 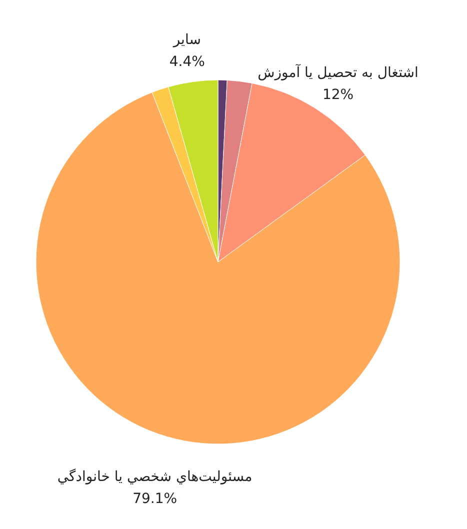 I want to click on slice-label: سایر, so click(x=186, y=40).